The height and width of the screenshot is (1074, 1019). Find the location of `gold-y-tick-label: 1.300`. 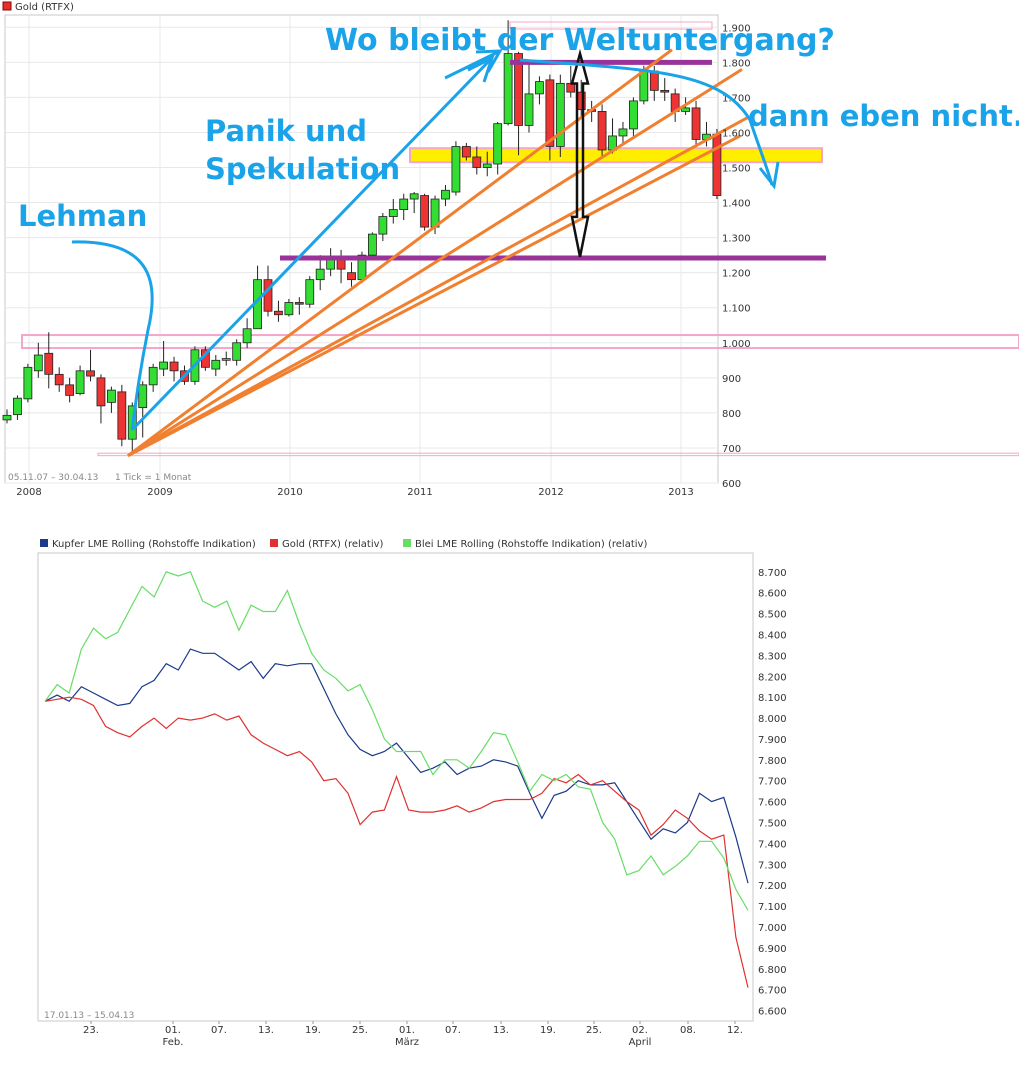

gold-y-tick-label: 1.300 is located at coordinates (736, 239).